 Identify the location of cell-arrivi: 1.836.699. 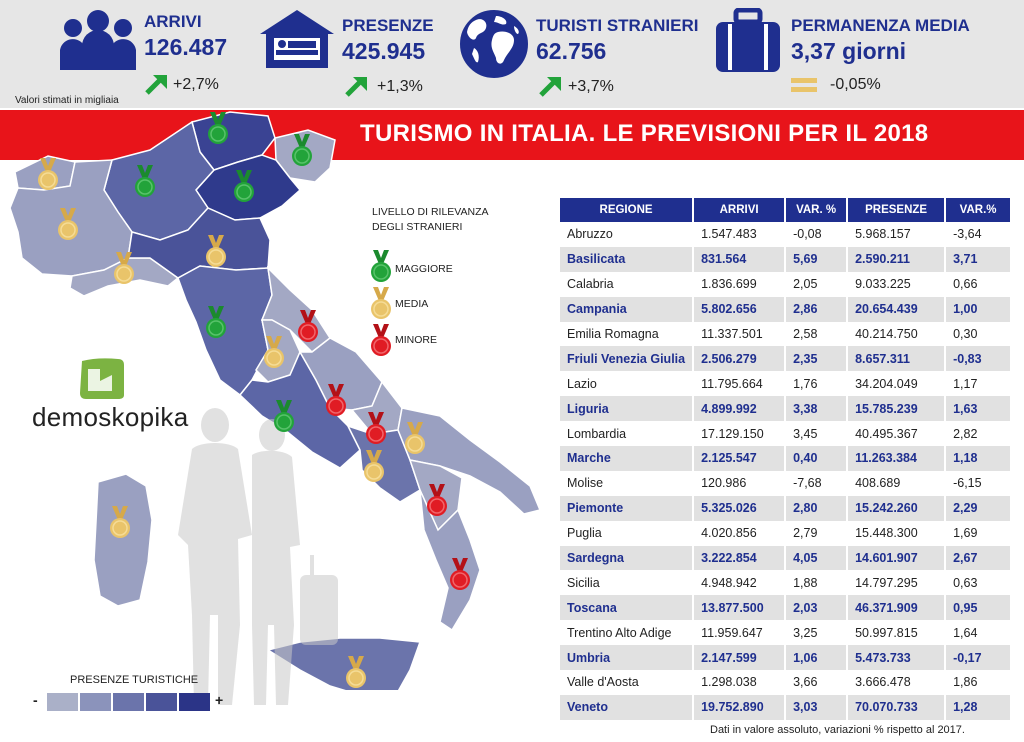
(740, 284).